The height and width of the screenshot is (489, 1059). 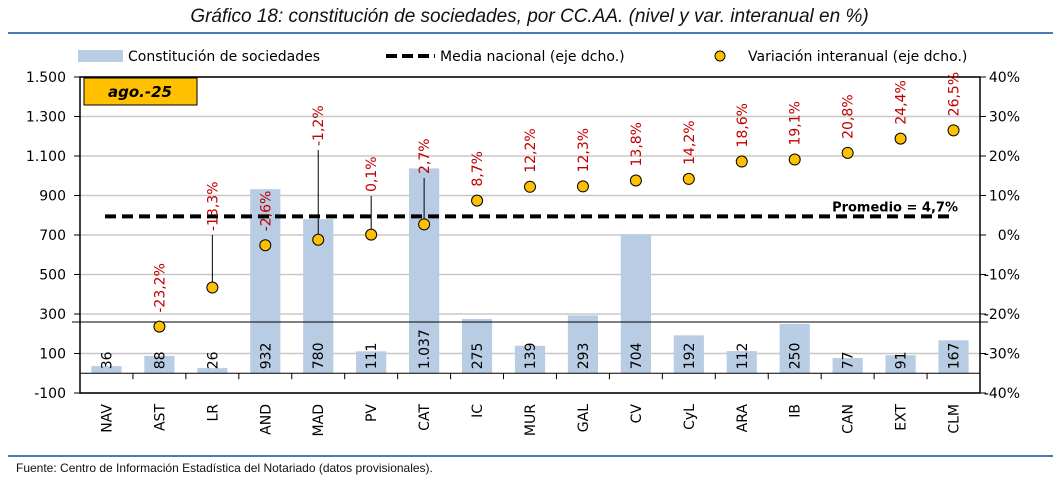 What do you see at coordinates (46, 118) in the screenshot?
I see `left-tick-label: 1.300` at bounding box center [46, 118].